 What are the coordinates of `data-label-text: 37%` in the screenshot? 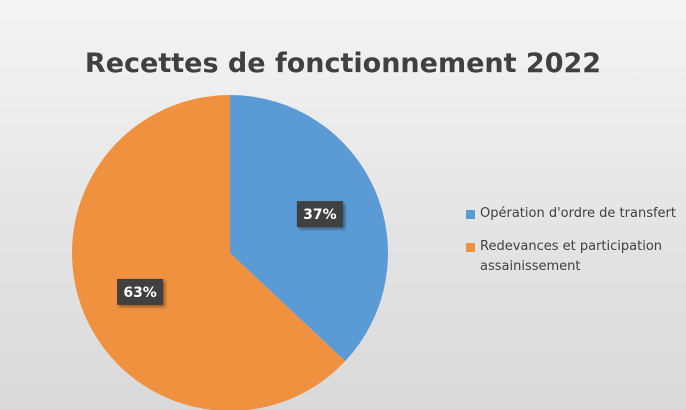 It's located at (320, 215).